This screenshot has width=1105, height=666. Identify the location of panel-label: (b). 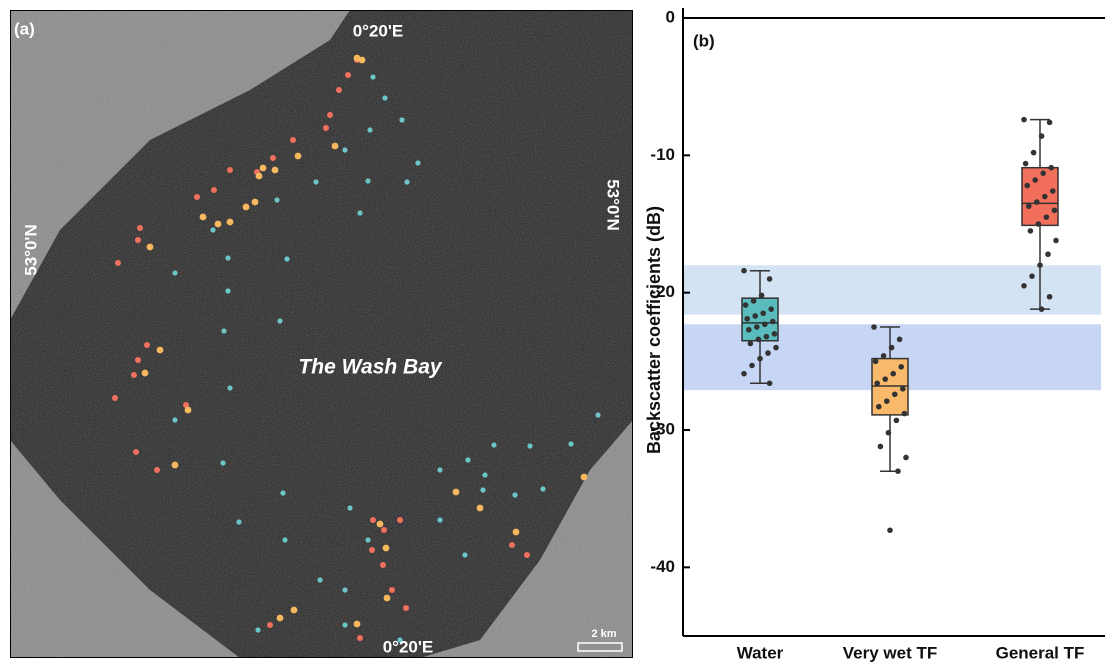
(704, 40).